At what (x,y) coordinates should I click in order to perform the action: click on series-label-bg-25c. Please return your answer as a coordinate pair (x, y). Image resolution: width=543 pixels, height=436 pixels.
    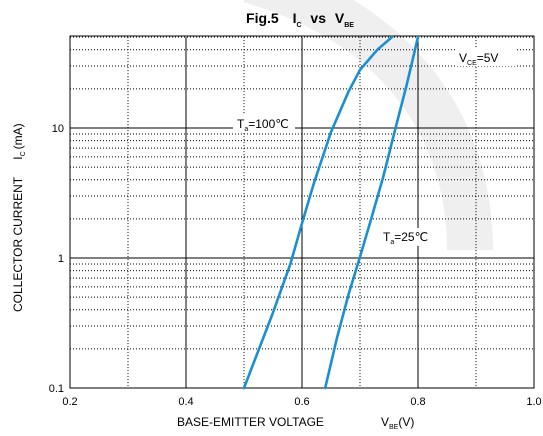
    Looking at the image, I should click on (410, 237).